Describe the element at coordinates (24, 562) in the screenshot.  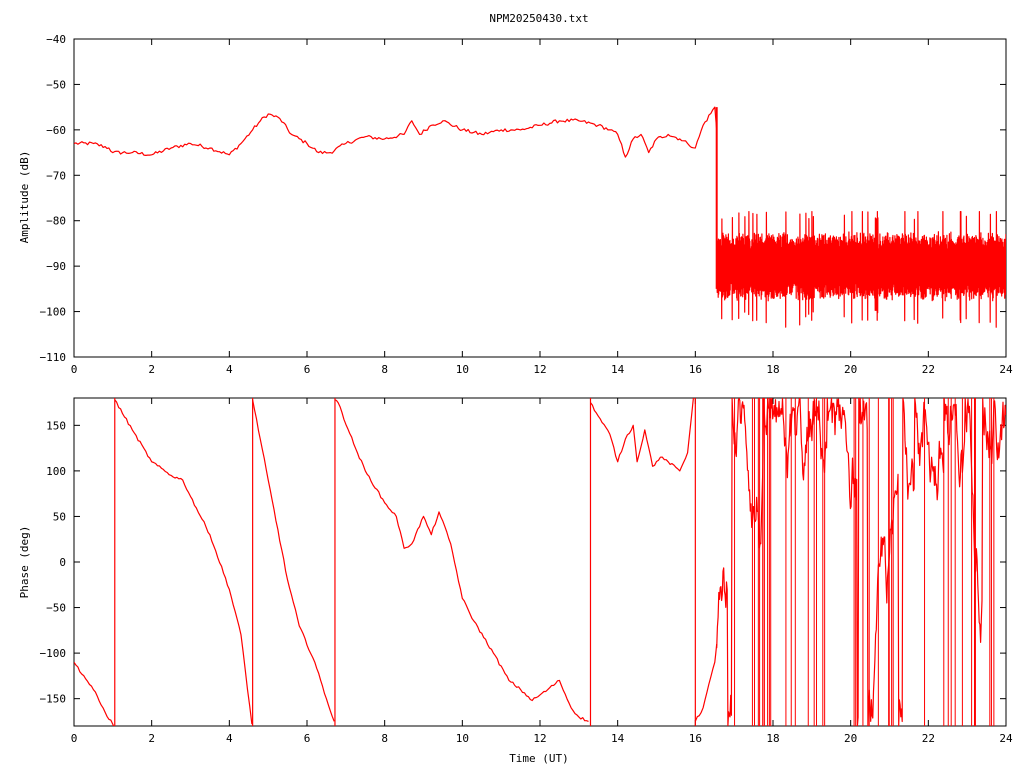
I see `phase-ylabel: Phase (deg)` at that location.